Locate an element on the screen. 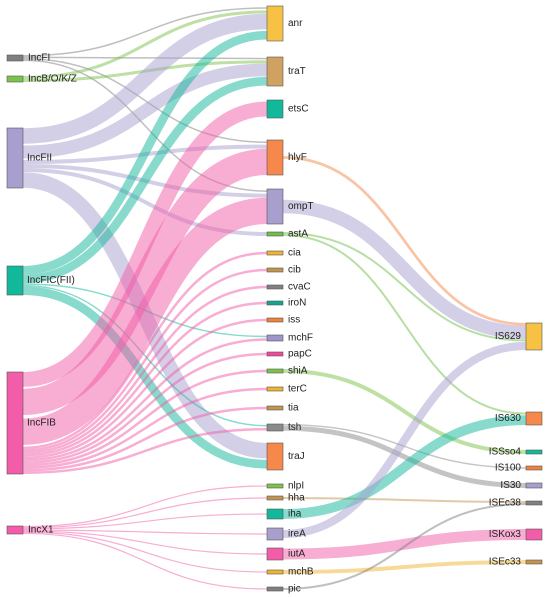  link-astA-IS630 is located at coordinates (404, 324).